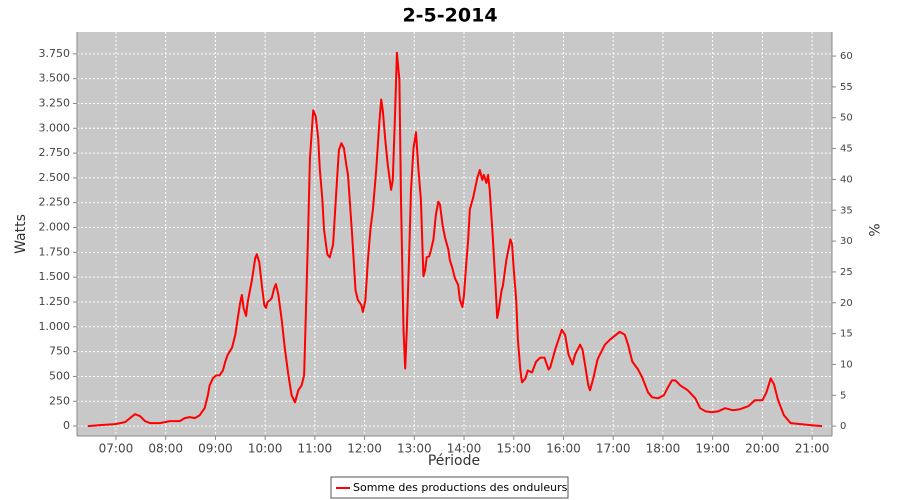  I want to click on y2-tick-label: 60, so click(846, 56).